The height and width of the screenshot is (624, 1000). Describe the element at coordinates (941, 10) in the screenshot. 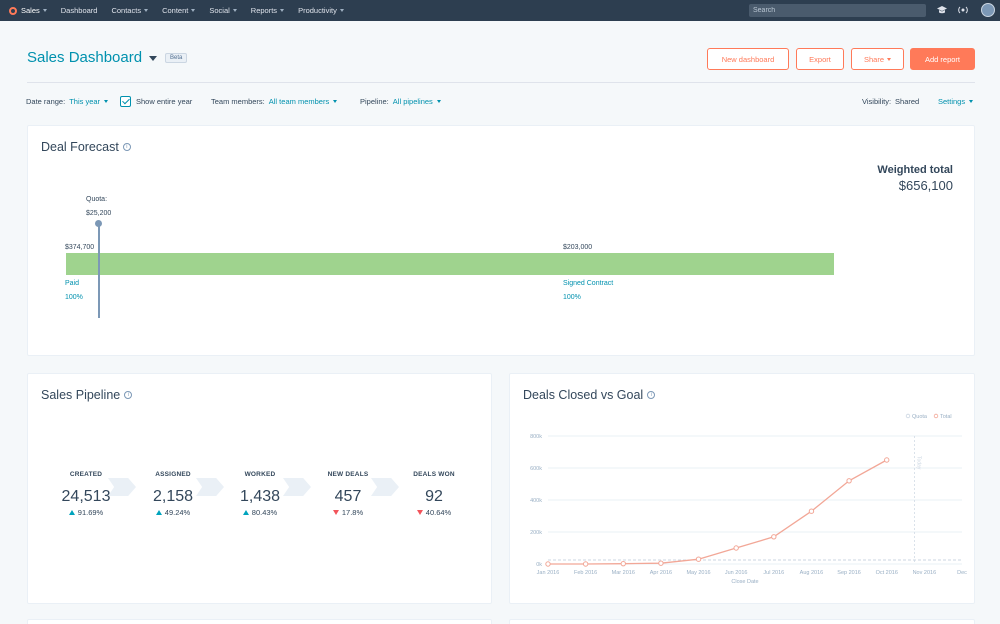

I see `graduation-cap-icon` at that location.